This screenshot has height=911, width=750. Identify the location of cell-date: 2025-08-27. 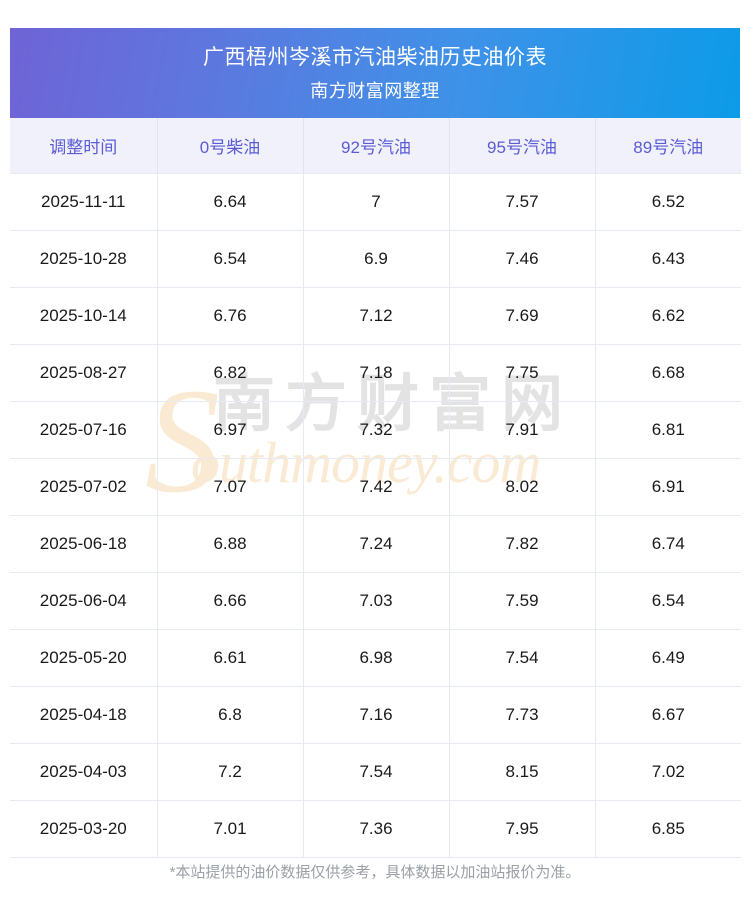
(84, 373).